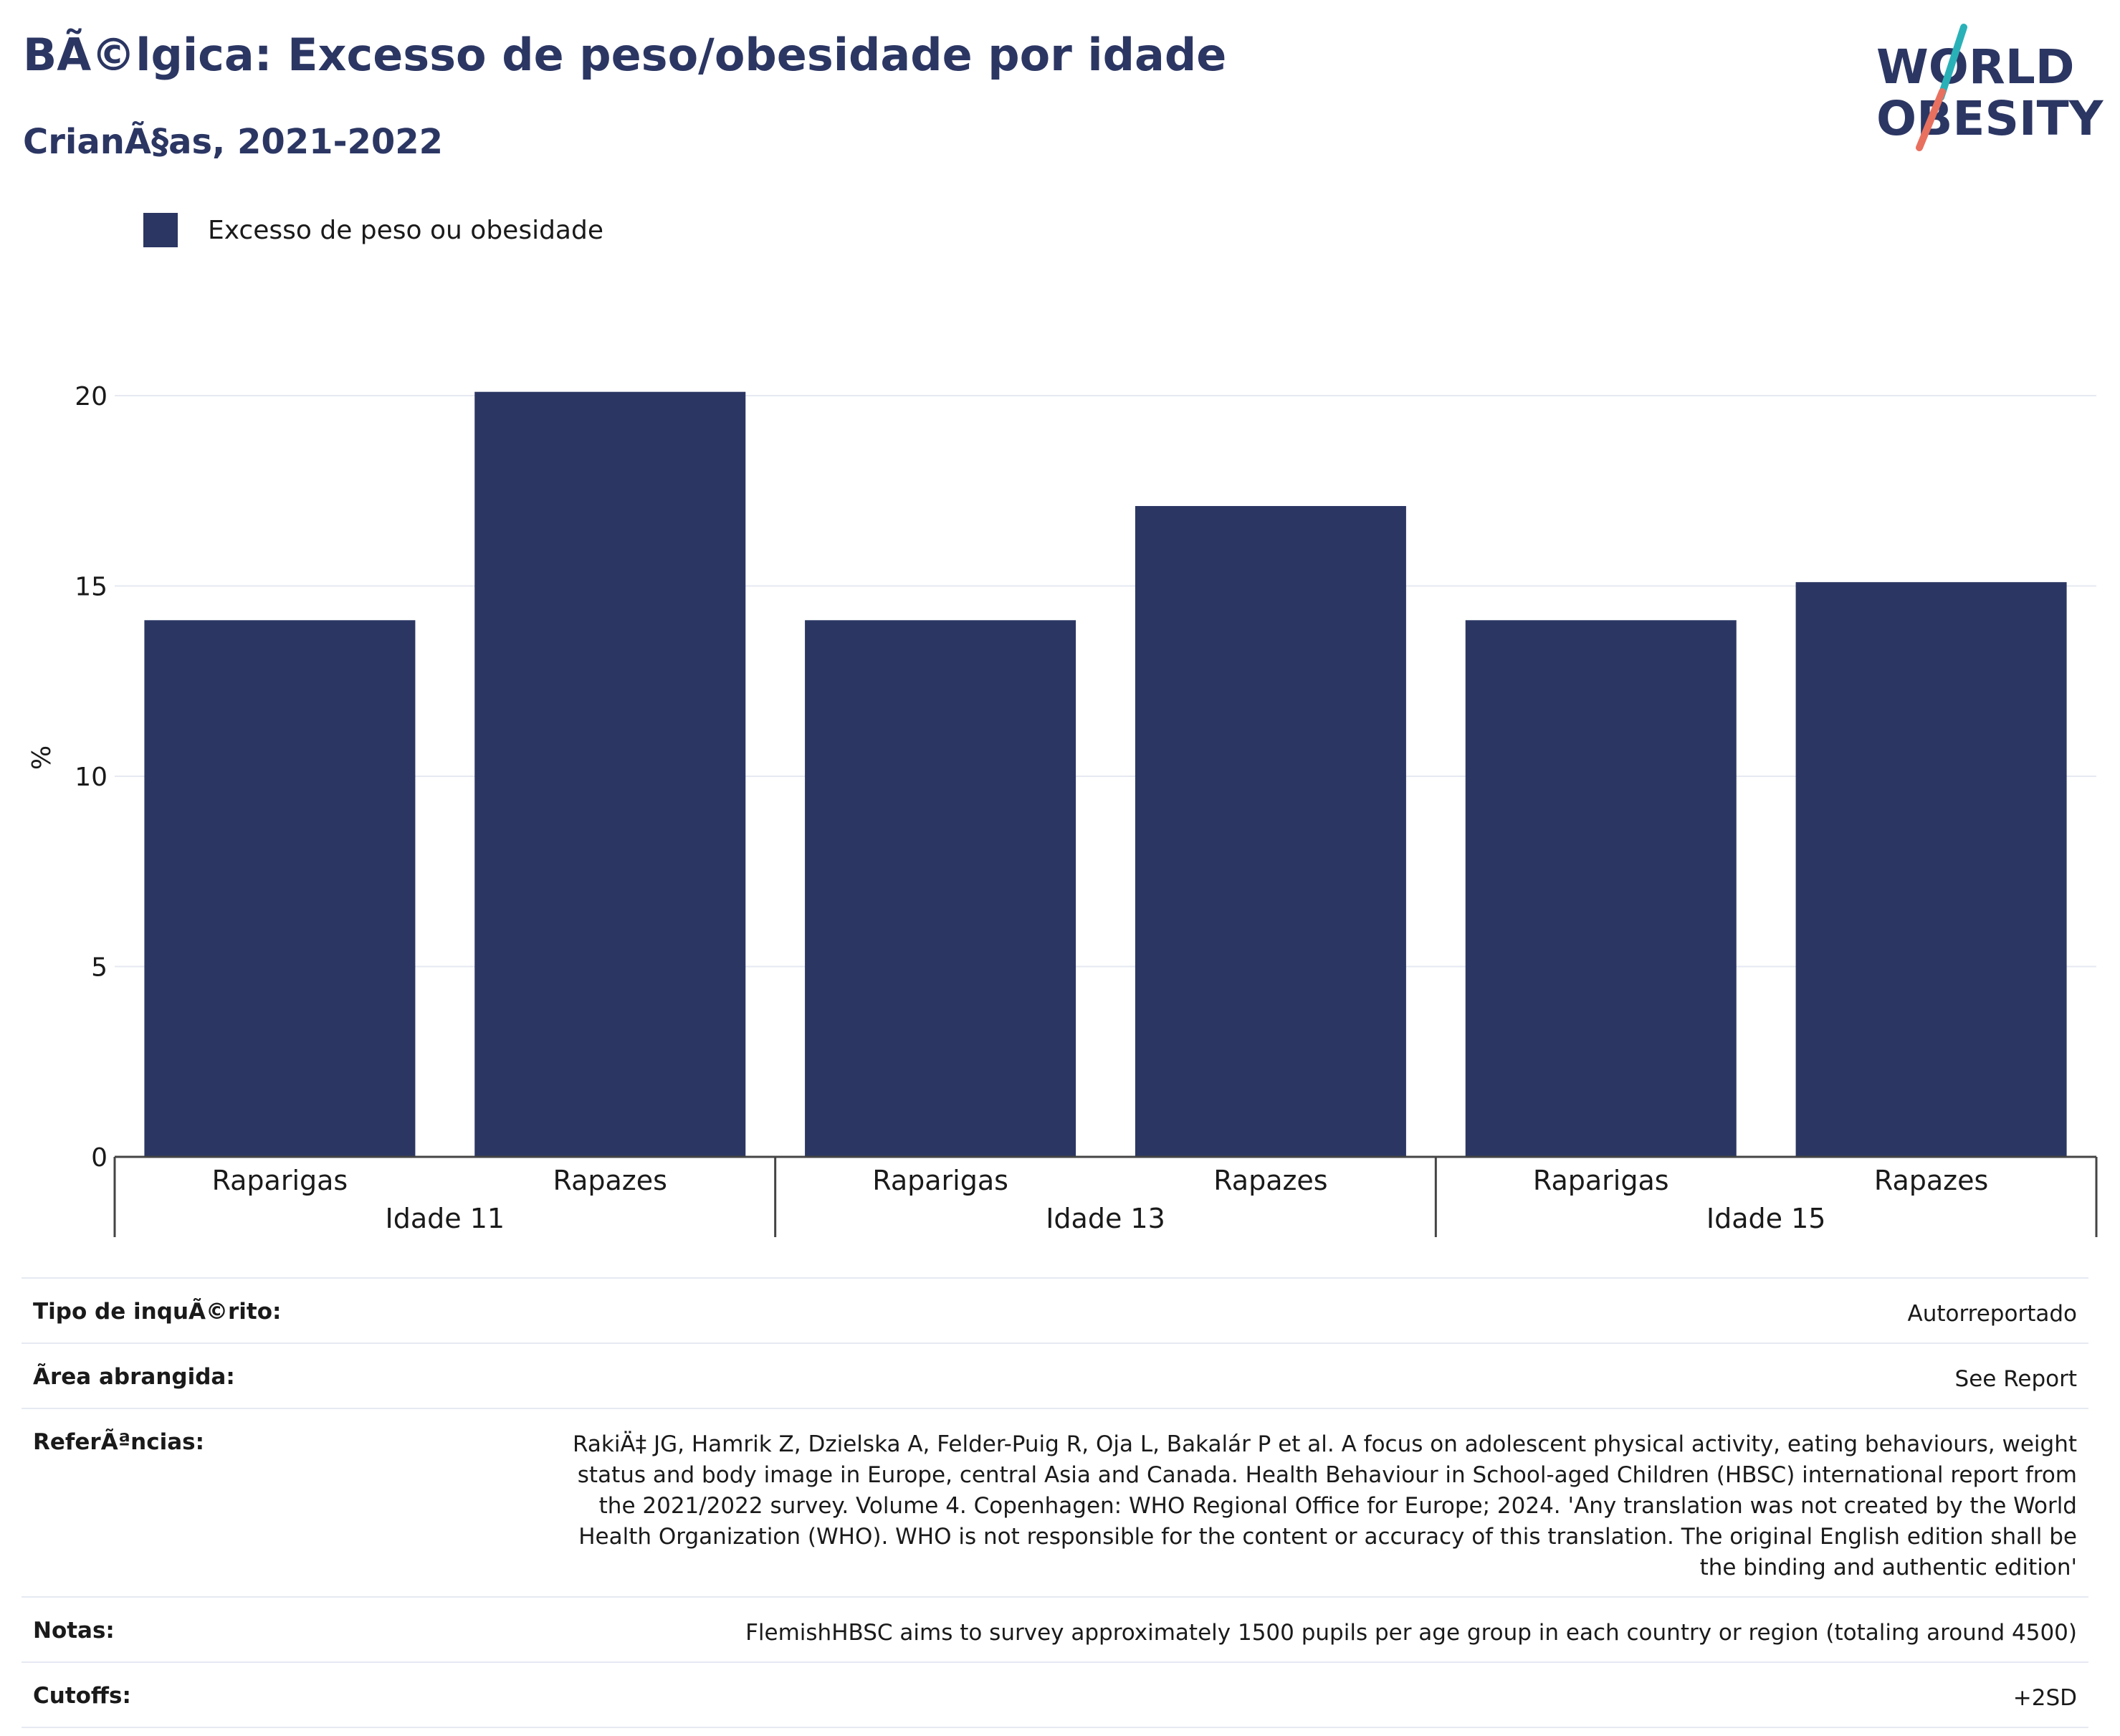  What do you see at coordinates (82, 1696) in the screenshot?
I see `meta-key: Cutoffs:` at bounding box center [82, 1696].